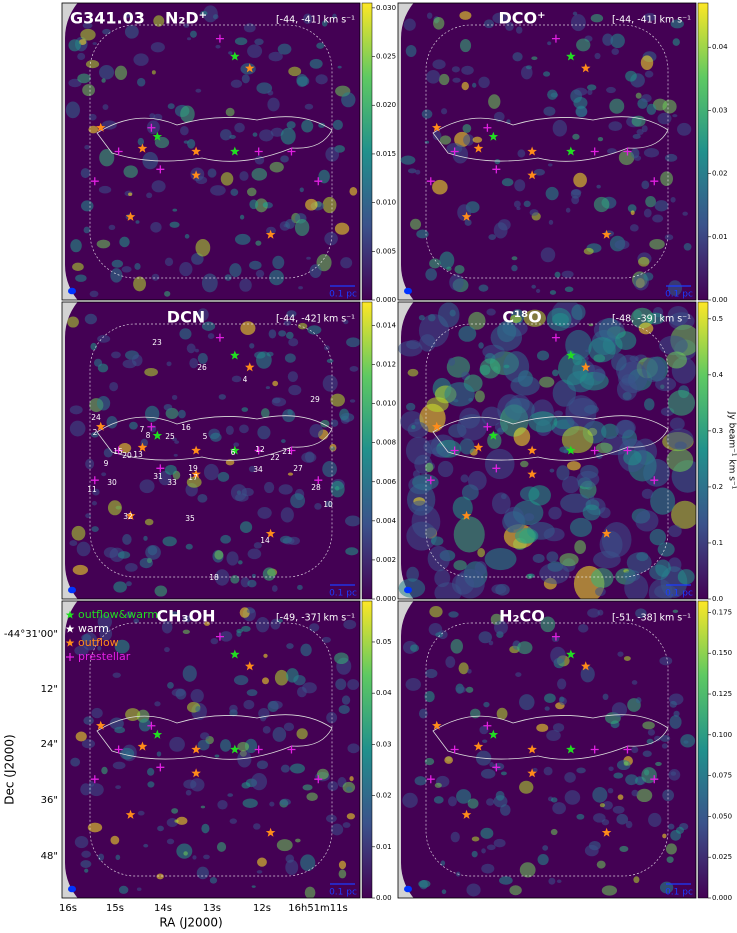 This screenshot has height=933, width=737. What do you see at coordinates (679, 295) in the screenshot?
I see `scalebar-label: 0.1 pc` at bounding box center [679, 295].